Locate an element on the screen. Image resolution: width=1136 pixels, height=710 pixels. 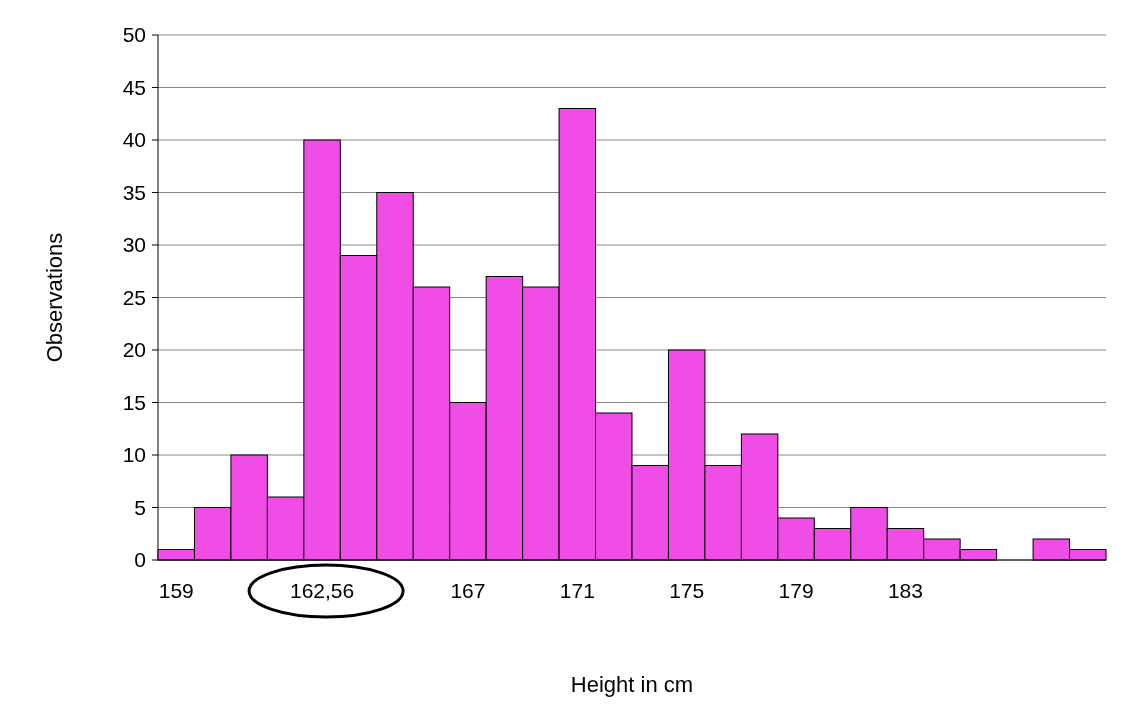
y-axis-title: Observations is located at coordinates (54, 297).